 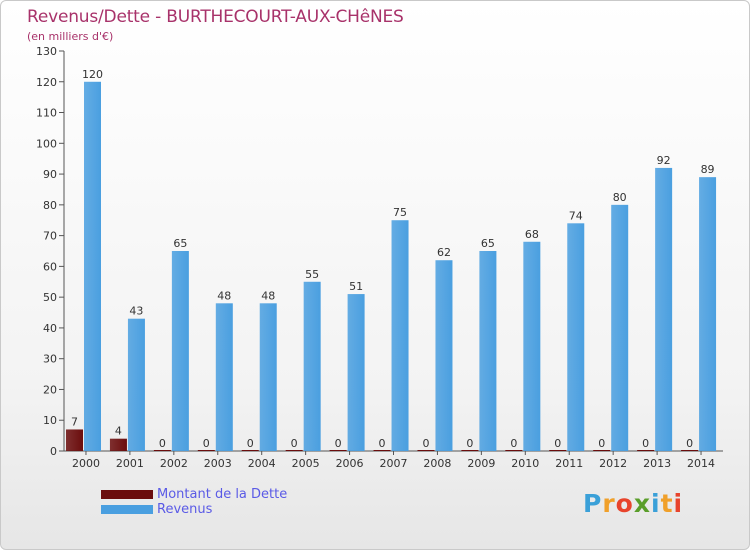 I want to click on x-tick-label: 2007, so click(x=394, y=463).